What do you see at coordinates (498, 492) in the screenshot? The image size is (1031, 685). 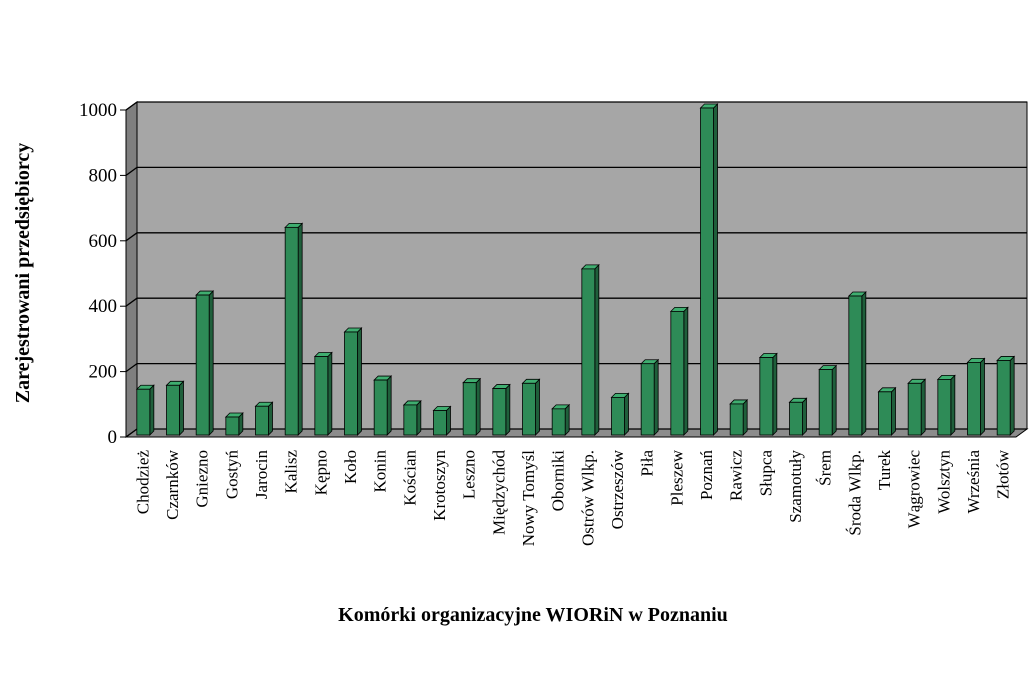 I see `x-tick-label: Międzychód` at bounding box center [498, 492].